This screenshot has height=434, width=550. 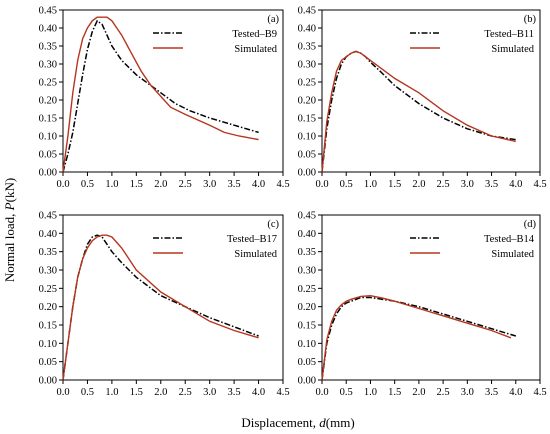 I want to click on legend-label: Tested–B11, so click(x=509, y=34).